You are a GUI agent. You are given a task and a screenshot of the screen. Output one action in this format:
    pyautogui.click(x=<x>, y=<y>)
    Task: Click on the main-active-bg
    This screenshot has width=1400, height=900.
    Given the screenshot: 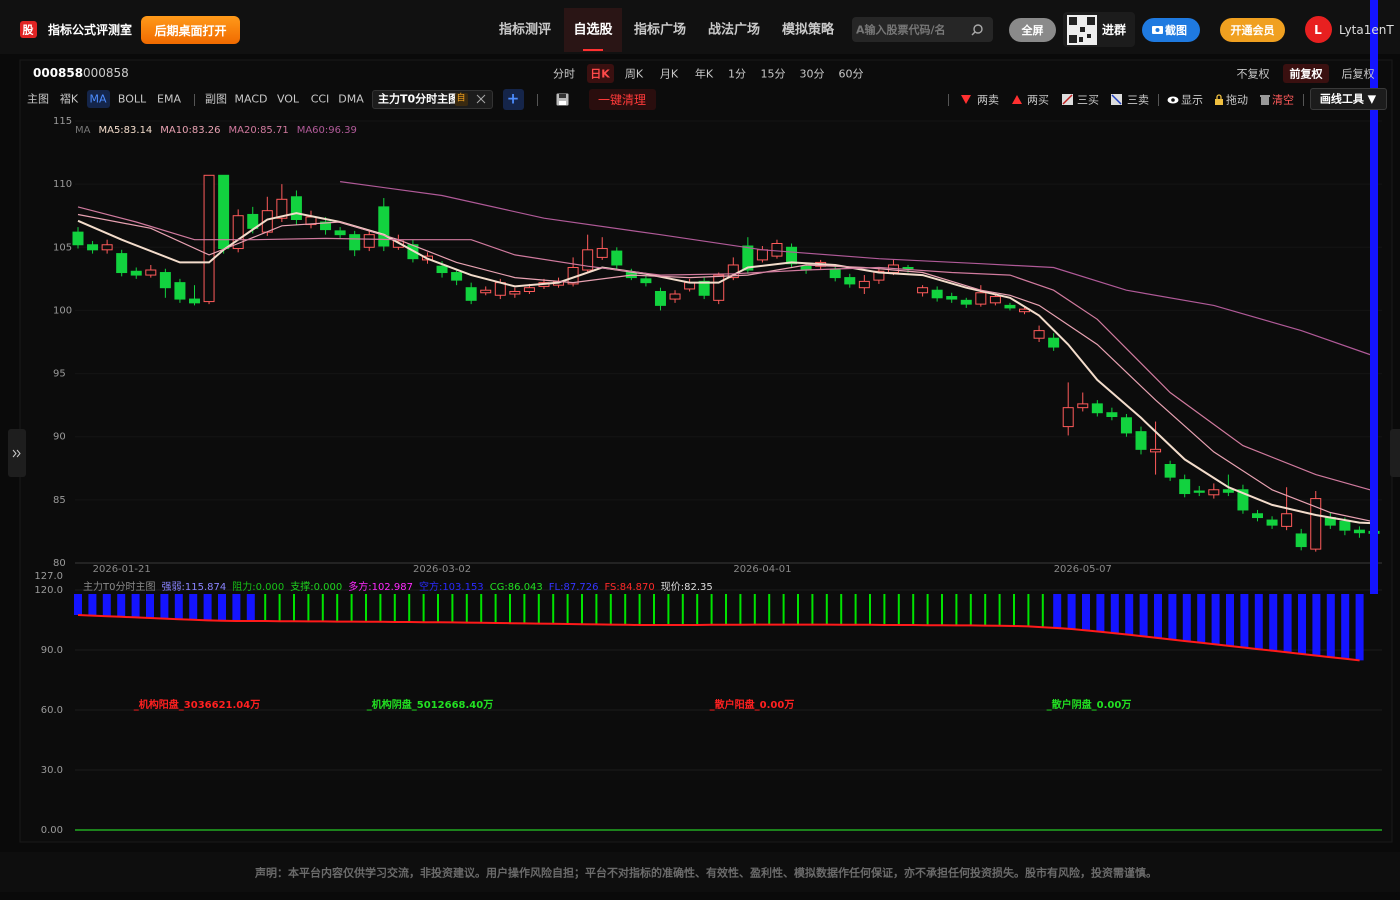 What is the action you would take?
    pyautogui.click(x=98, y=99)
    